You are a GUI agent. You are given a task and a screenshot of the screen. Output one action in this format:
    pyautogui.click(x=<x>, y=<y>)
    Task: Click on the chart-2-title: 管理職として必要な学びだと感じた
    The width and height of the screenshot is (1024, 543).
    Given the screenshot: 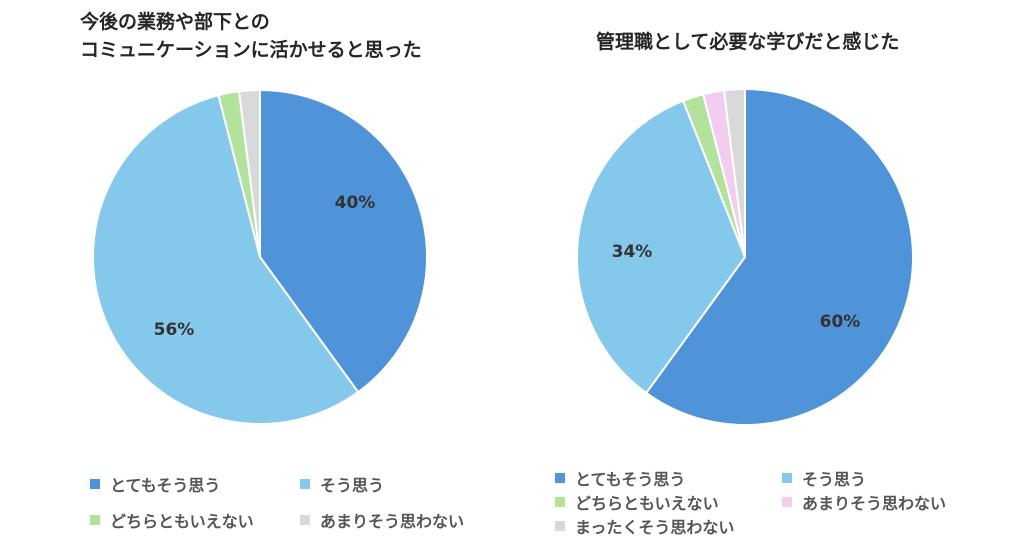 What is the action you would take?
    pyautogui.click(x=786, y=42)
    